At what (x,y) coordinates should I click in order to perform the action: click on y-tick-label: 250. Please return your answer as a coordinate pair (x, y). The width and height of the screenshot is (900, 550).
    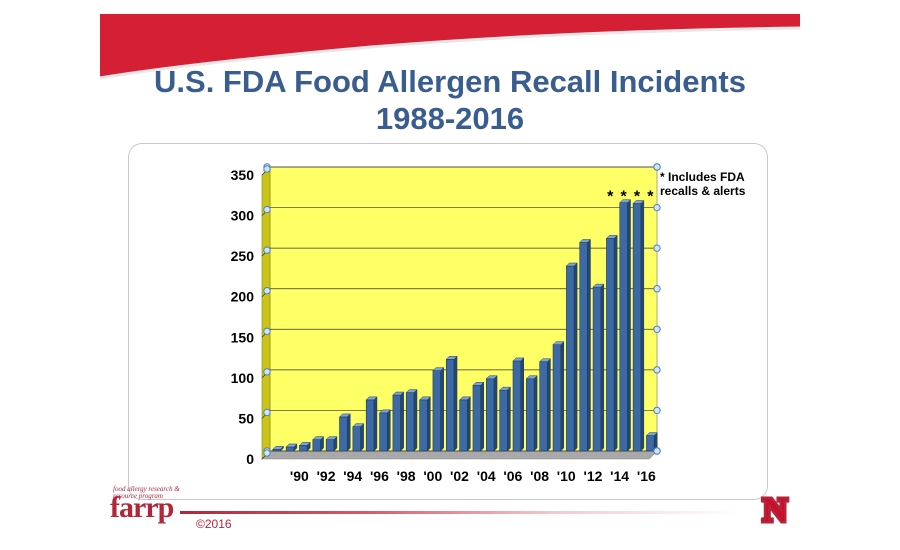
    Looking at the image, I should click on (243, 256).